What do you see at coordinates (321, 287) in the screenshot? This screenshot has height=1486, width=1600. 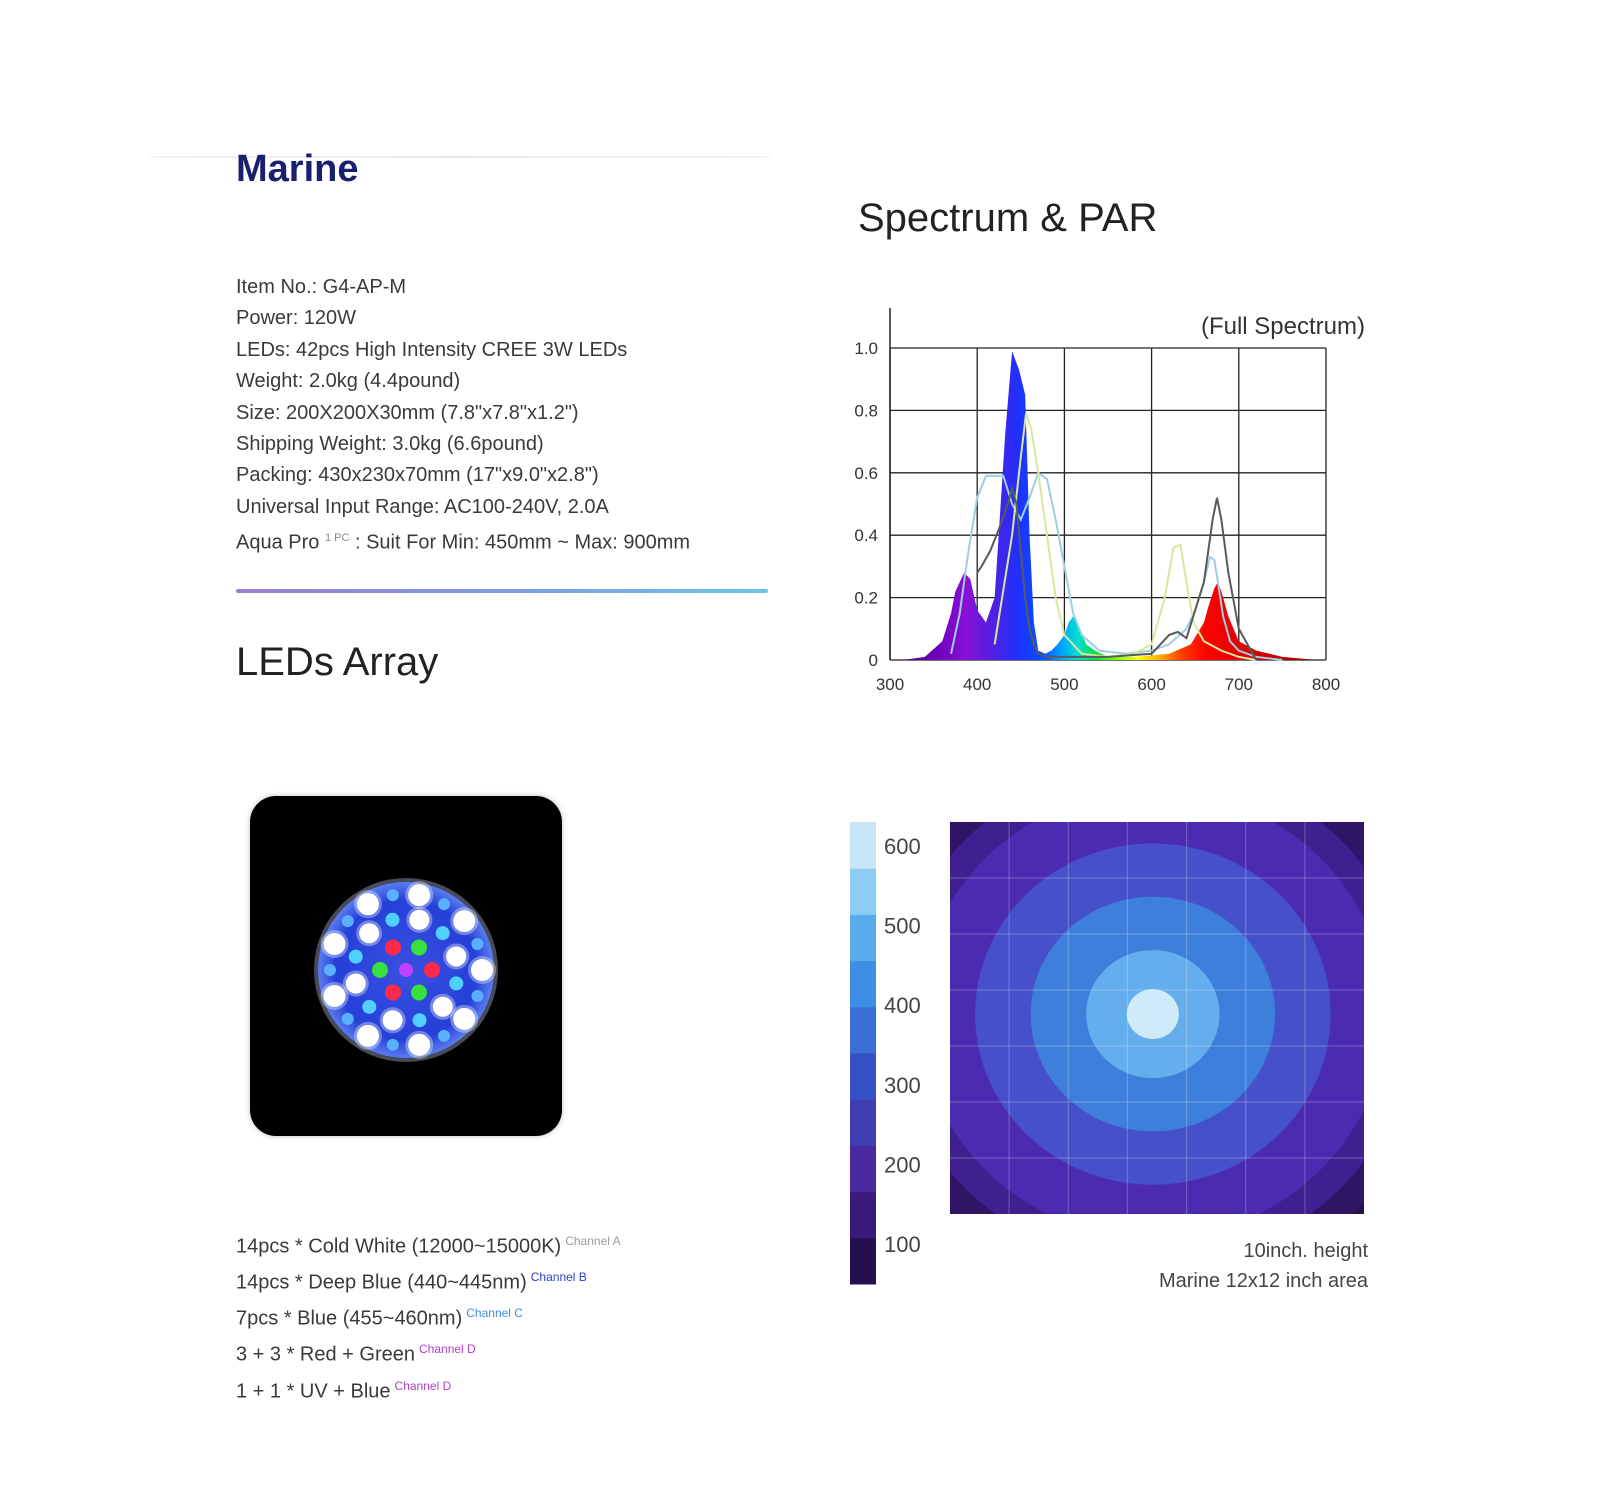 I see `spec-item-number: Item No.: G4-AP-M` at bounding box center [321, 287].